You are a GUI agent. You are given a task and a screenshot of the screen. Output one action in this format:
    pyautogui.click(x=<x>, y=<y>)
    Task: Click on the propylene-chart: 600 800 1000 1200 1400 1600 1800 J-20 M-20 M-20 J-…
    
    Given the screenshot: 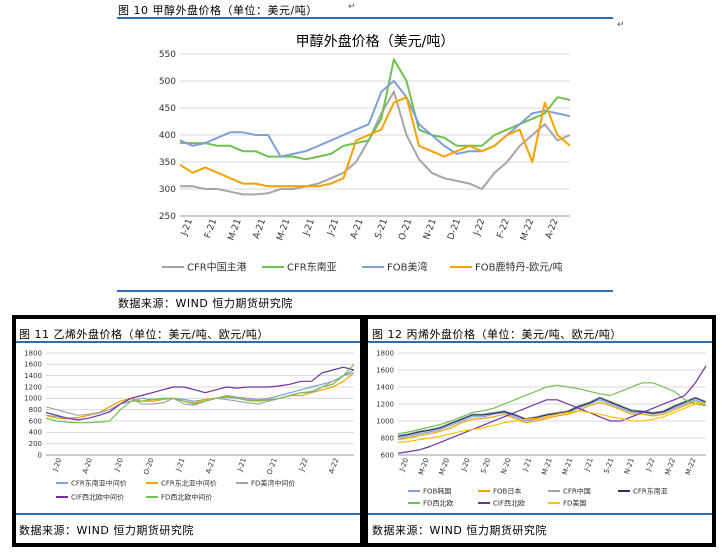 What is the action you would take?
    pyautogui.click(x=541, y=428)
    